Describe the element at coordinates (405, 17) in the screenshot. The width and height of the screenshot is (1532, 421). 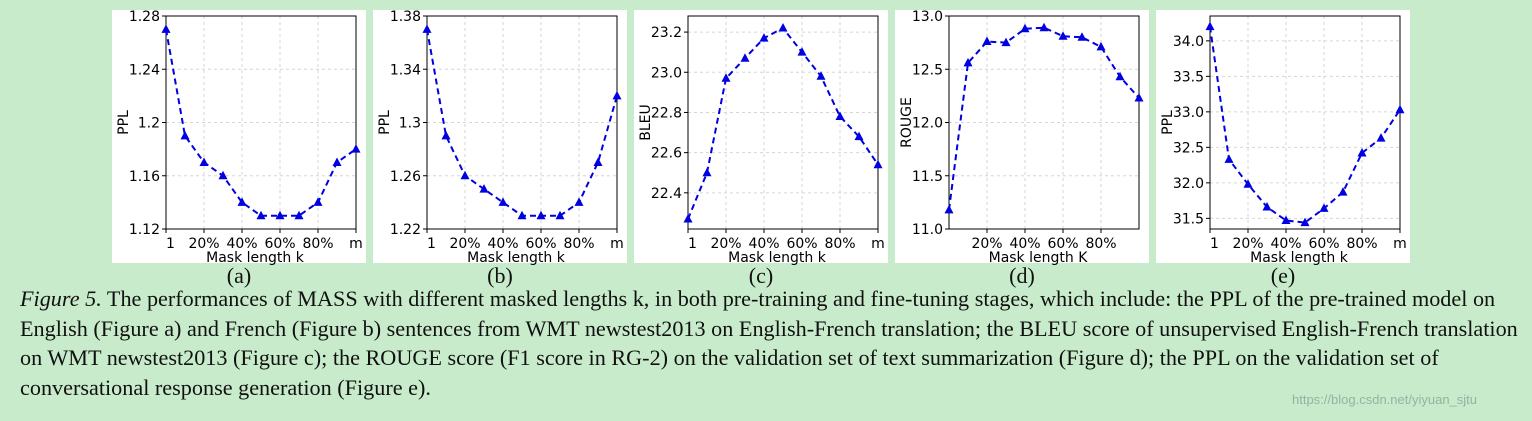
I see `y-tick-label: 1.38` at that location.